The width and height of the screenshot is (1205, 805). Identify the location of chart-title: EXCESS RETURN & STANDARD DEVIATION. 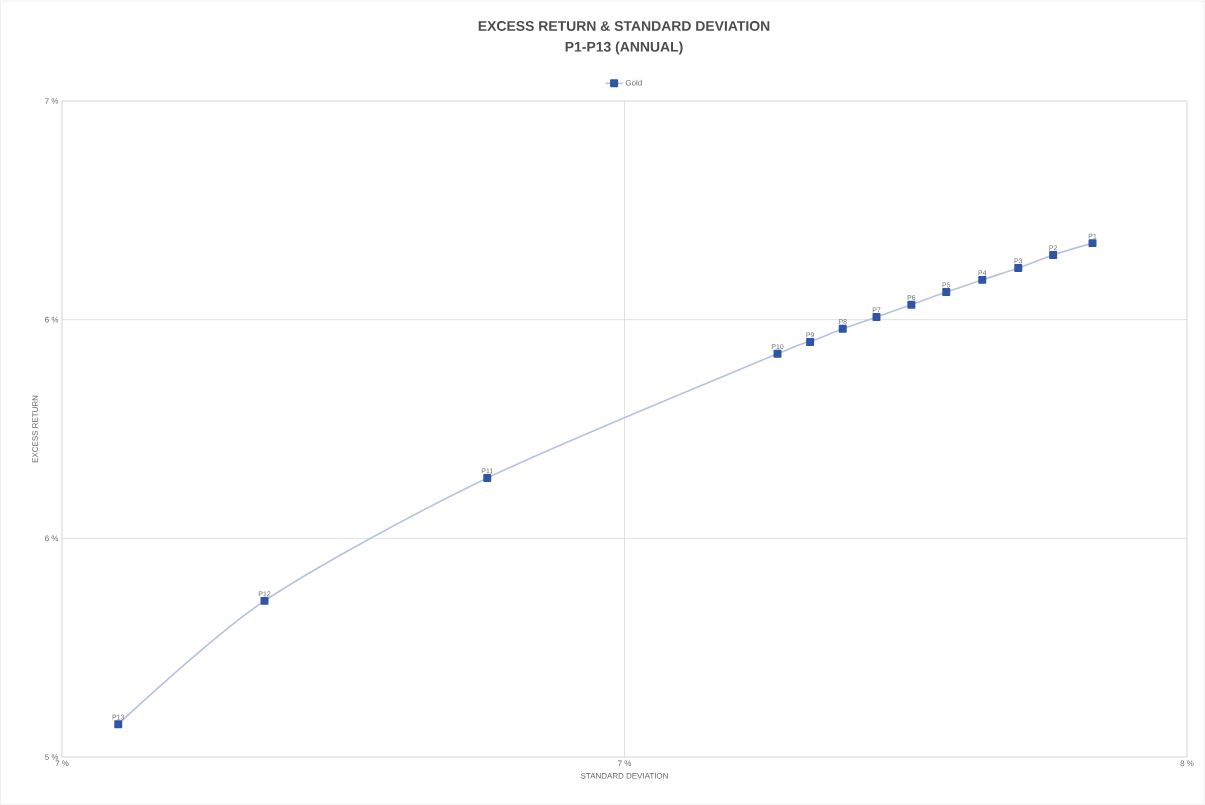
(624, 26).